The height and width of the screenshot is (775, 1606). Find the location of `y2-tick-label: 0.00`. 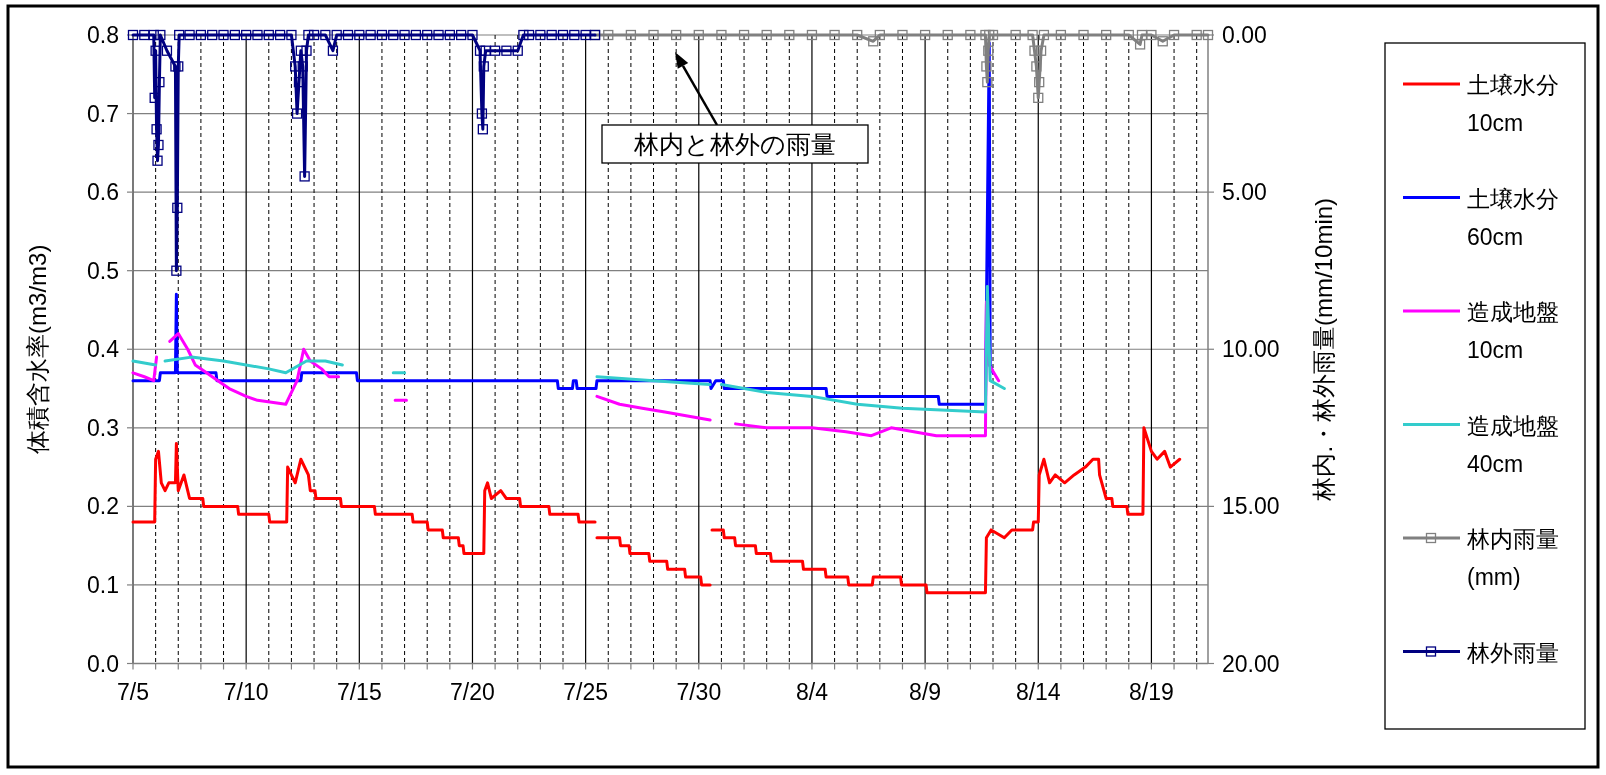

y2-tick-label: 0.00 is located at coordinates (1244, 35).